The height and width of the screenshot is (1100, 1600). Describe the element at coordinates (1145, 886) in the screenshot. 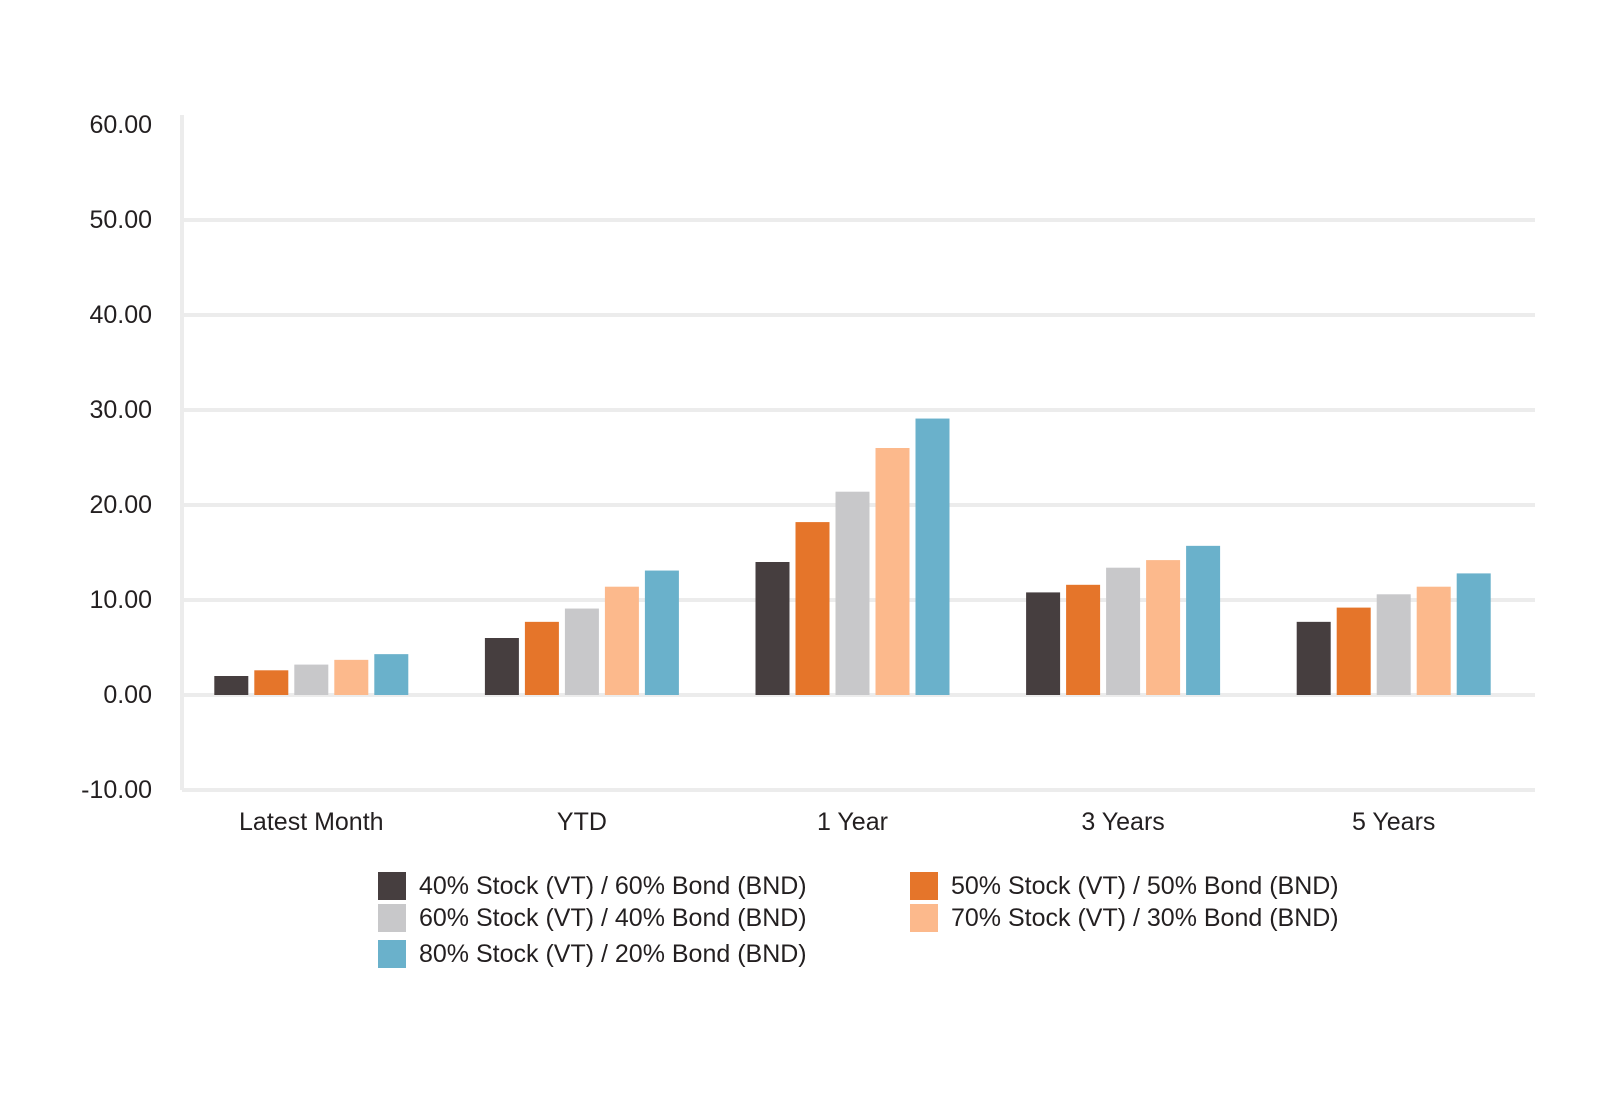

I see `legend-label: 50% Stock (VT) / 50% Bond (BND)` at that location.